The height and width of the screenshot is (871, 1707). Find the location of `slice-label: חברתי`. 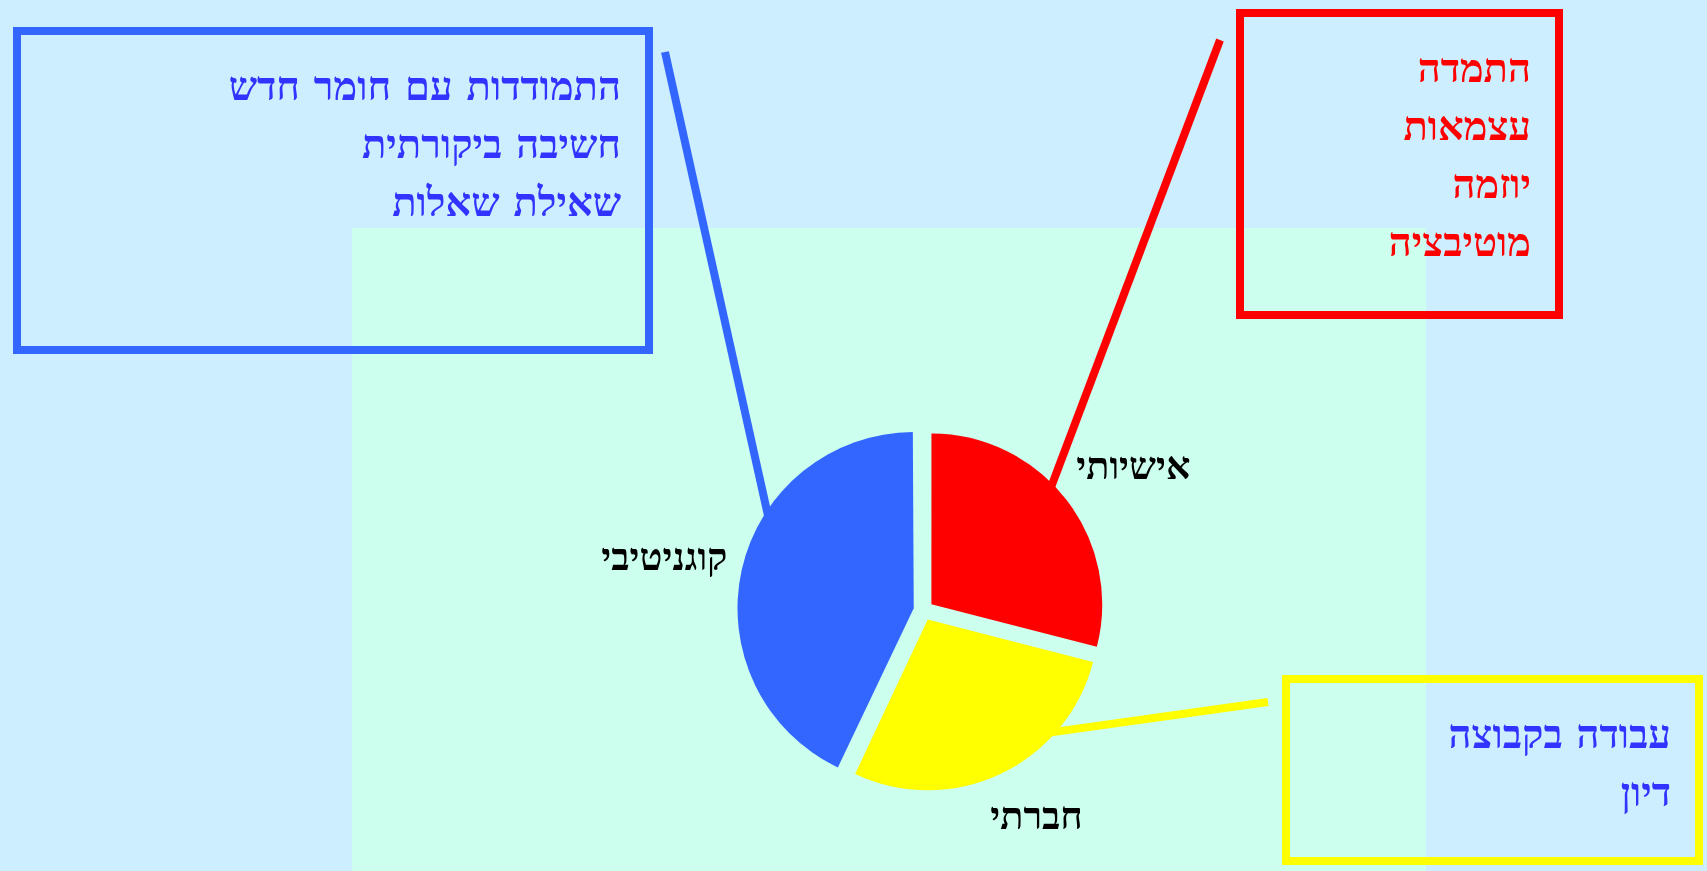

slice-label: חברתי is located at coordinates (1036, 815).